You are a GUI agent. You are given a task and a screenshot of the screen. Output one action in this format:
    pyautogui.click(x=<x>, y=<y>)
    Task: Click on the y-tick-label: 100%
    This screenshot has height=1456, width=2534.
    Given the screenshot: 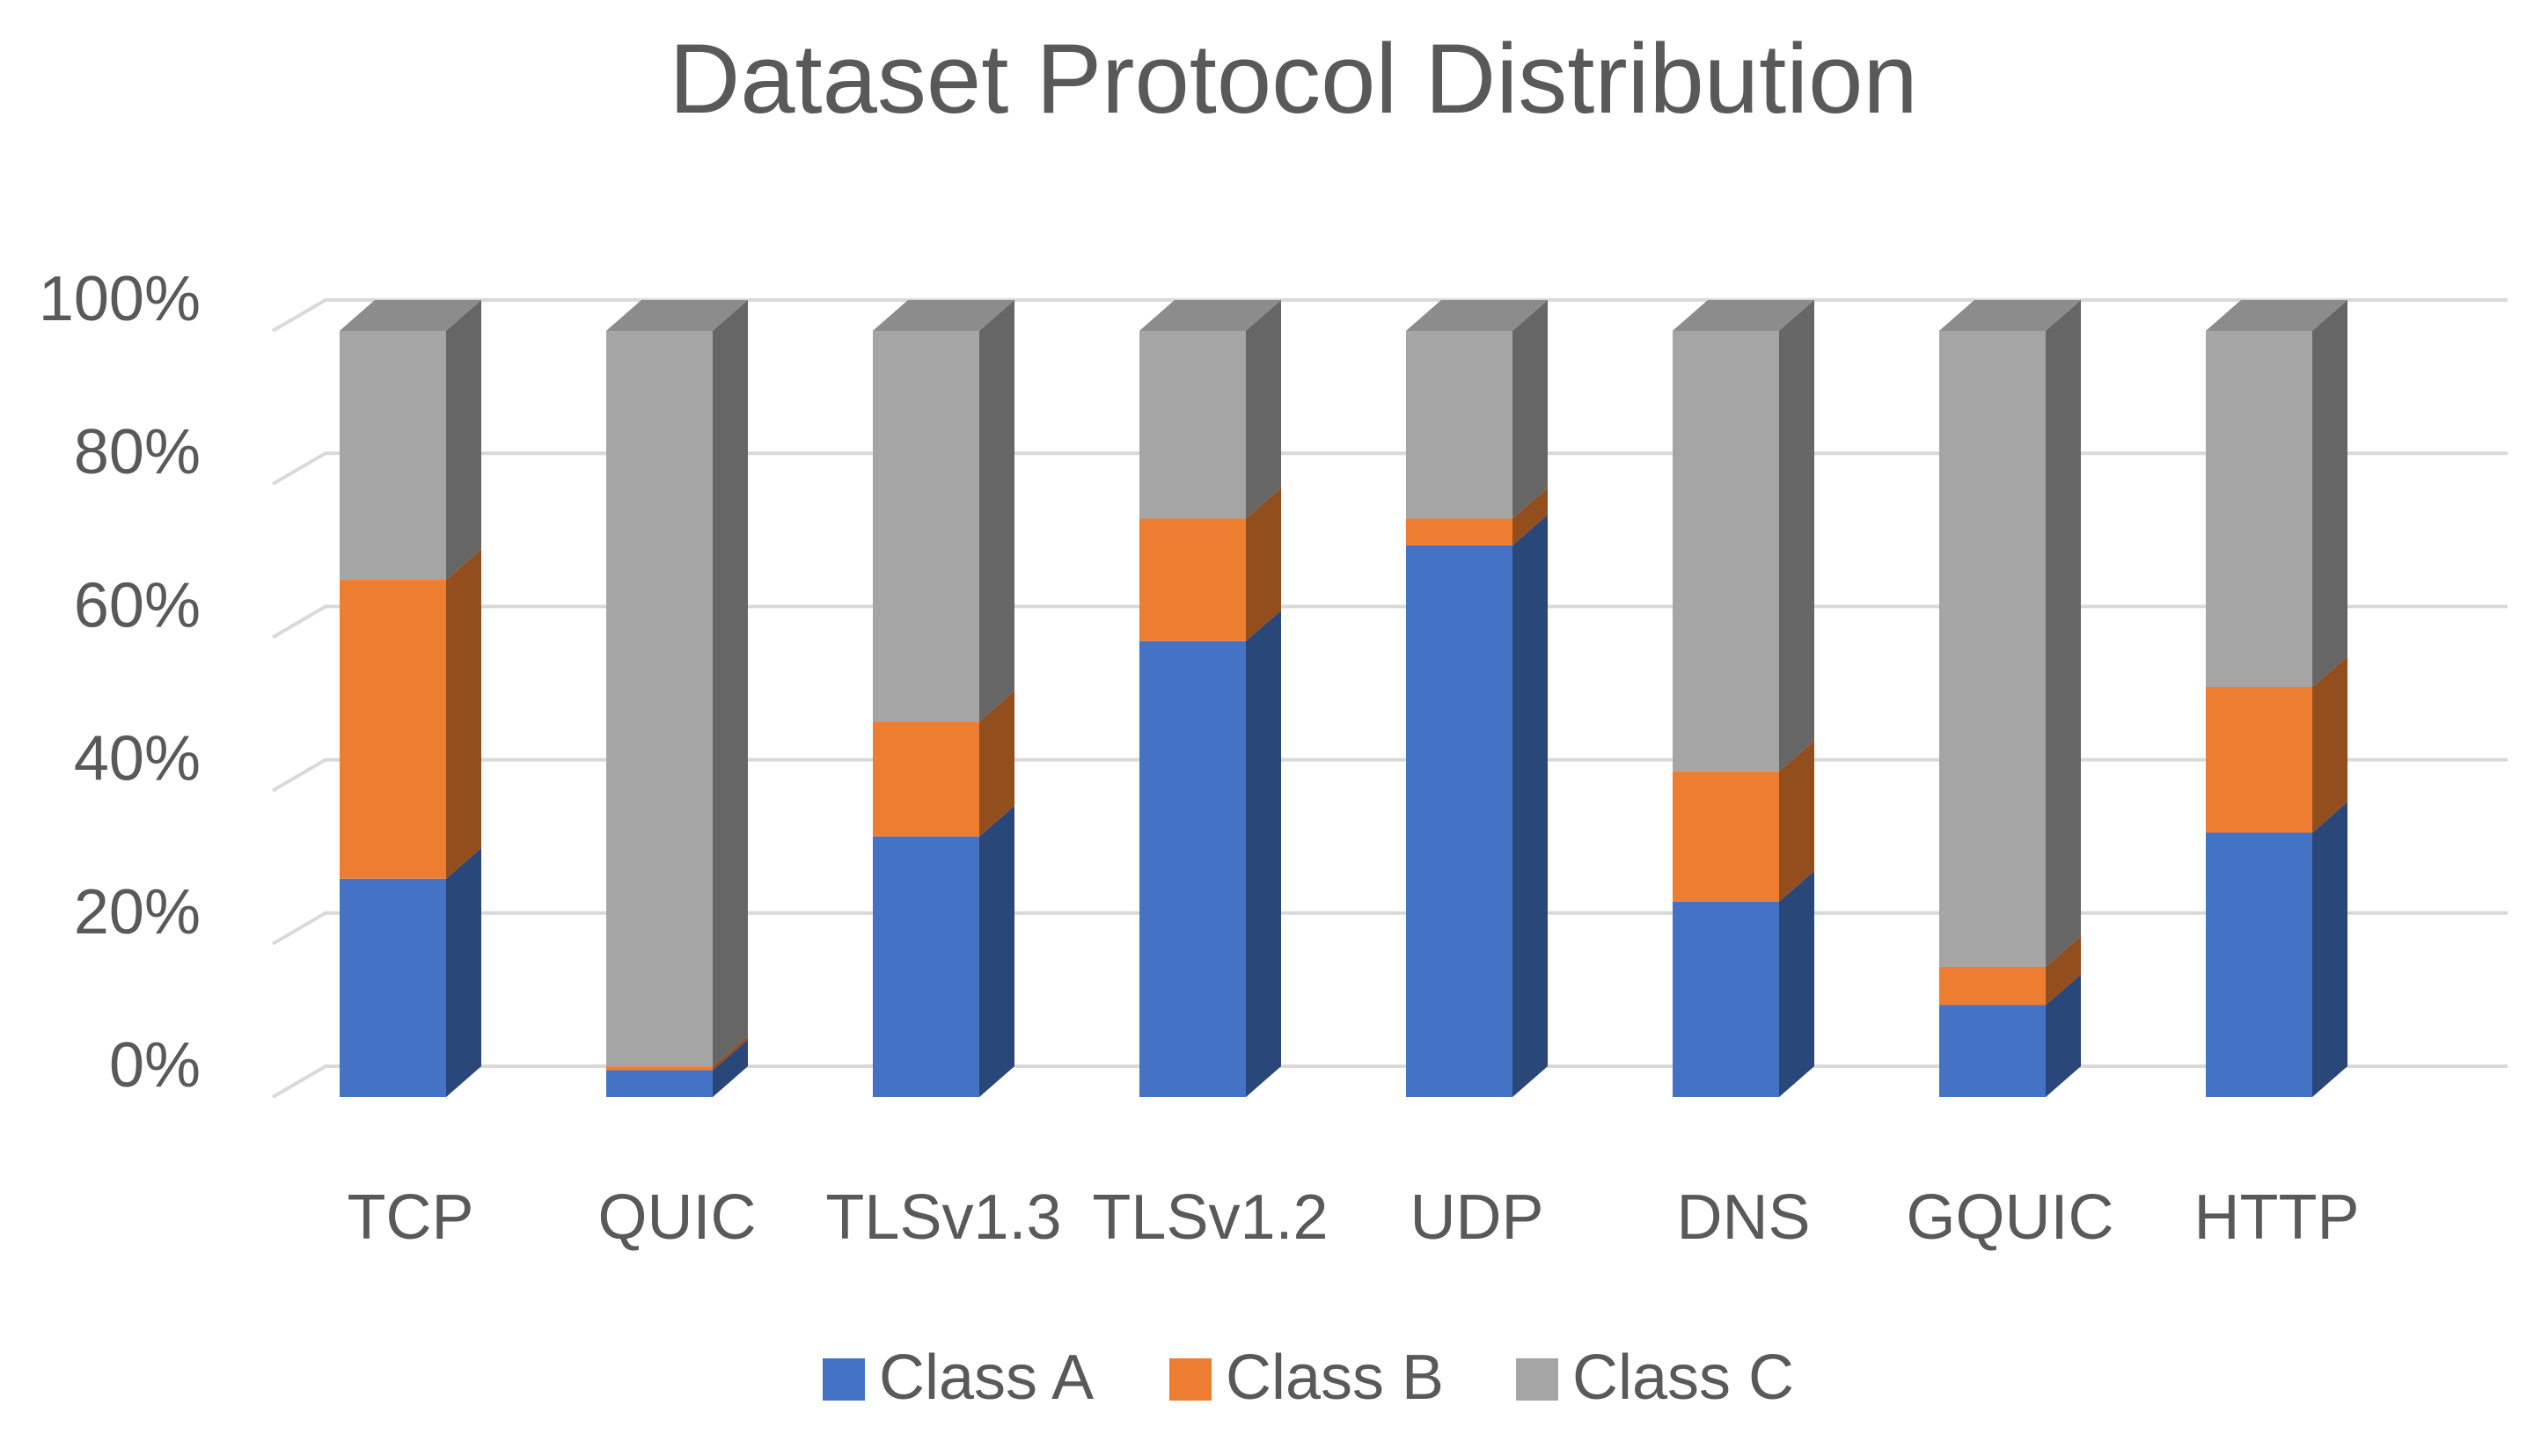 What is the action you would take?
    pyautogui.click(x=120, y=299)
    